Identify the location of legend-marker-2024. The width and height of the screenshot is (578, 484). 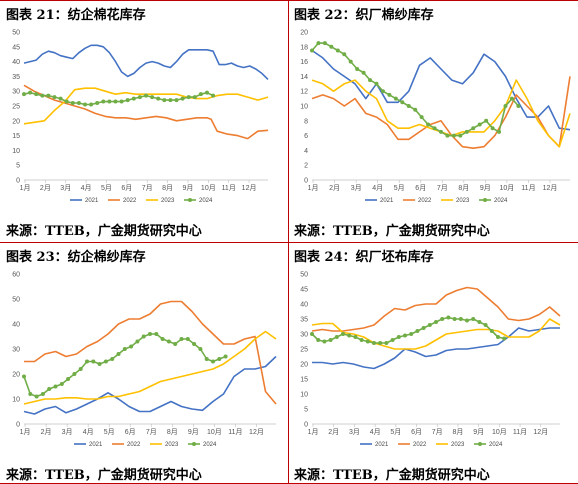
(194, 444).